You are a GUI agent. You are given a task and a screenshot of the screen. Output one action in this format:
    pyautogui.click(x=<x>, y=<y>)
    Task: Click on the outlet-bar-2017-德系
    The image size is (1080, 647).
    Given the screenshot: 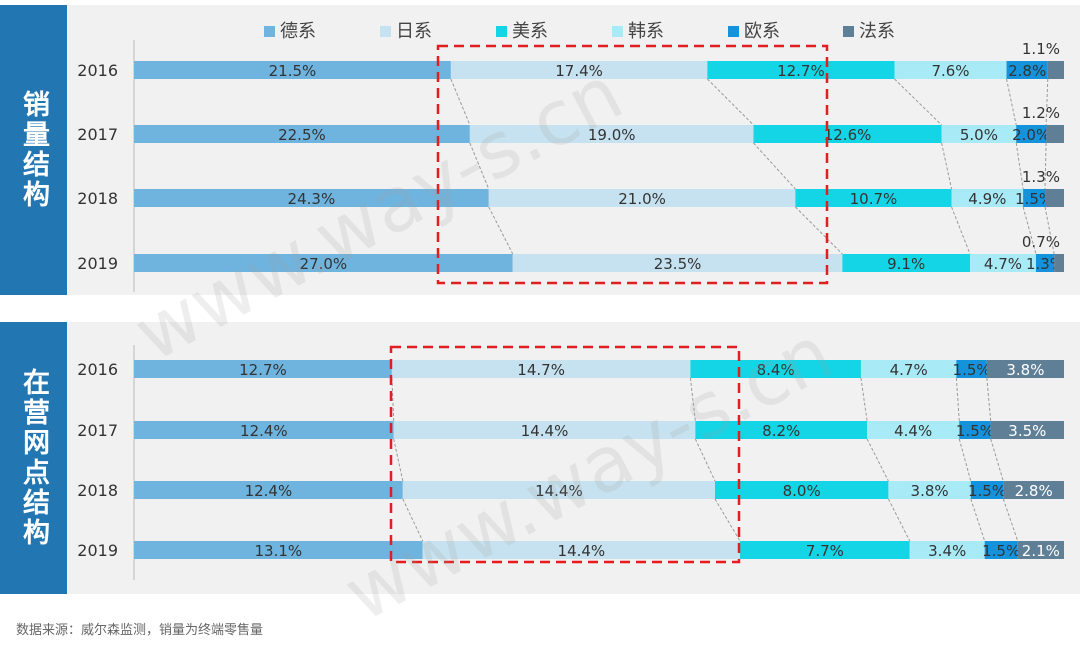 What is the action you would take?
    pyautogui.click(x=264, y=430)
    